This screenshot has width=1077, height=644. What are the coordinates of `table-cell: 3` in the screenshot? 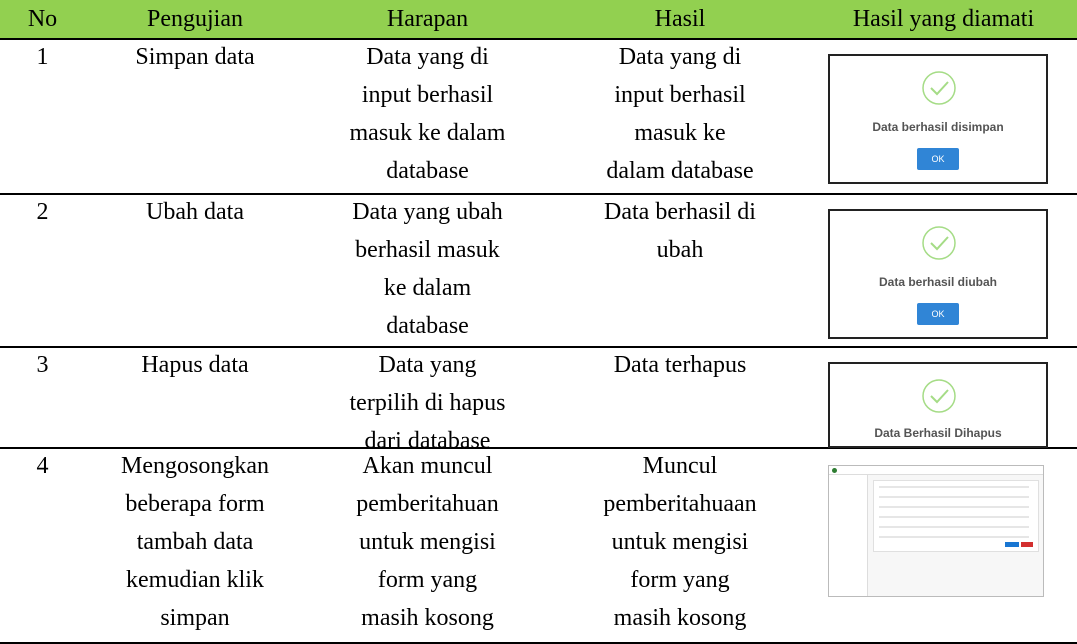 It's located at (42, 365).